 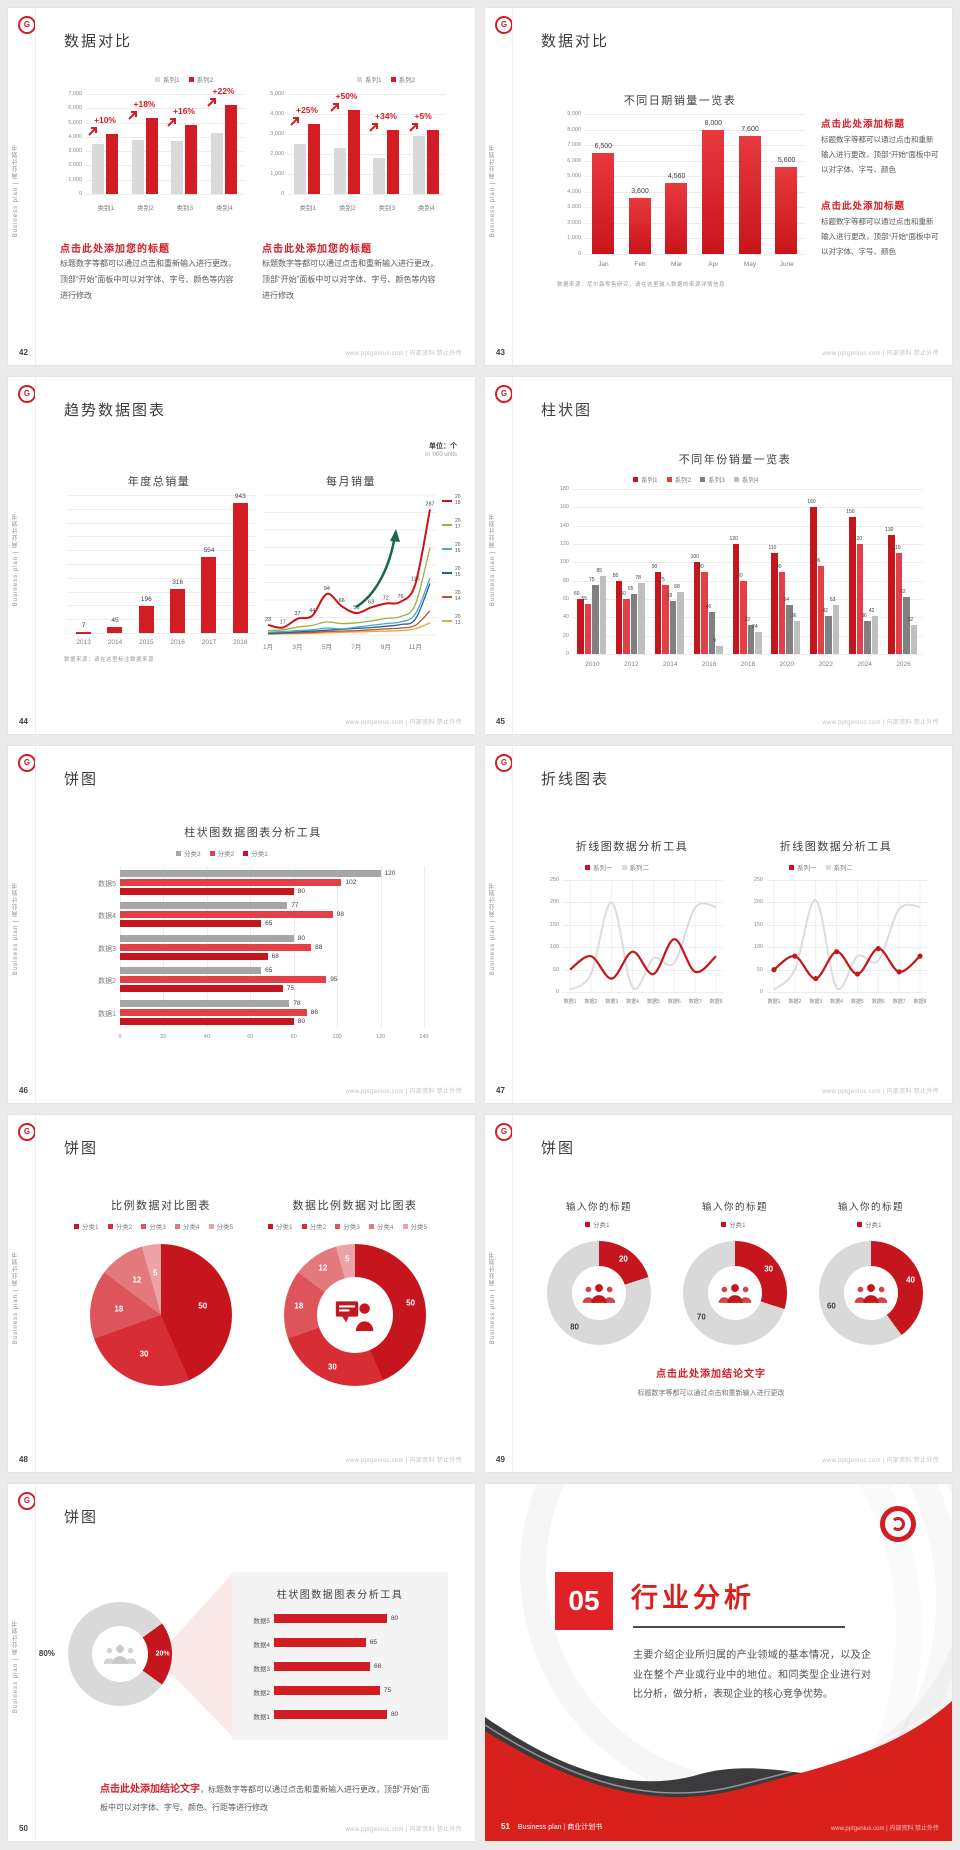 What do you see at coordinates (261, 1717) in the screenshot?
I see `panel-category-label: 数据1` at bounding box center [261, 1717].